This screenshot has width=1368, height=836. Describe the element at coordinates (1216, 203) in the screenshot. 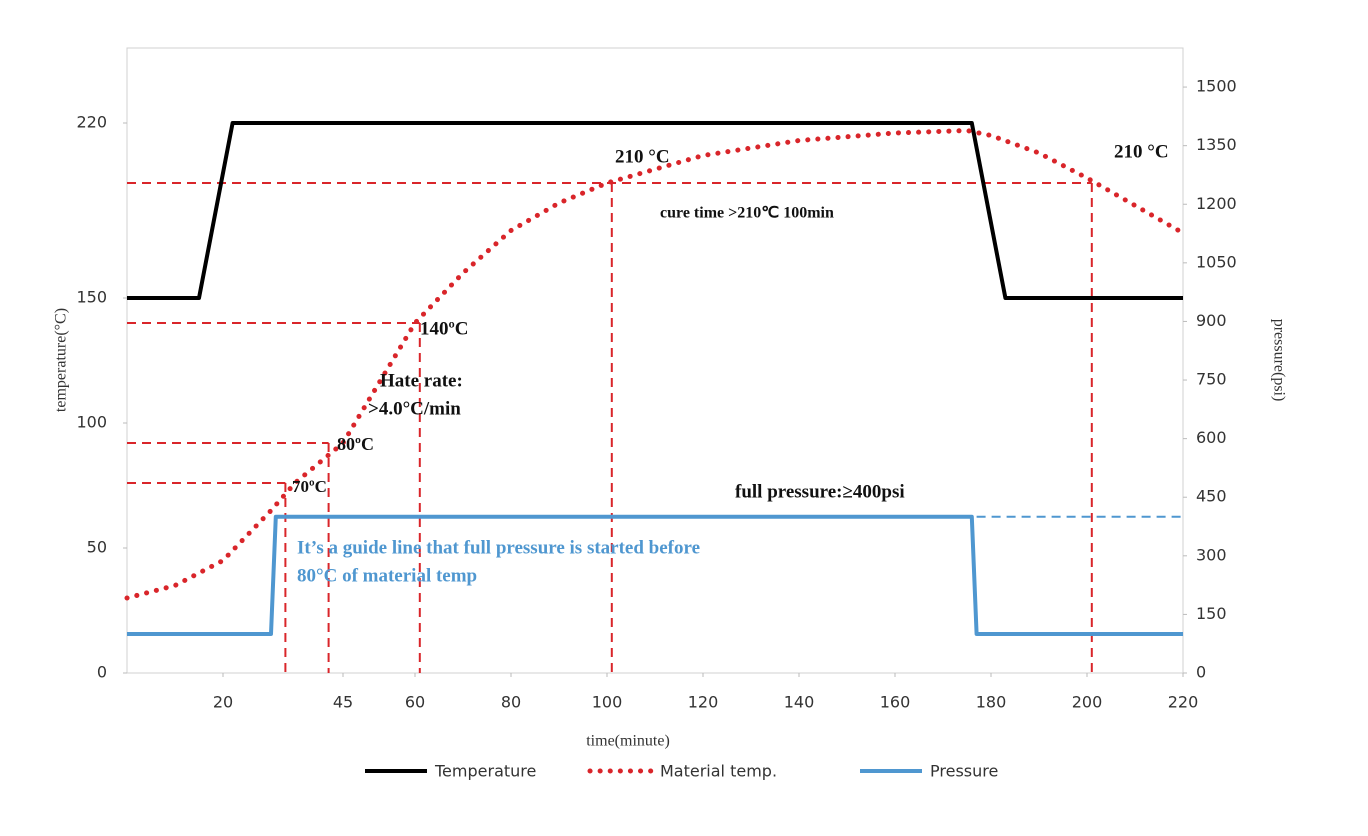

I see `y2-tick-label: 1200` at that location.